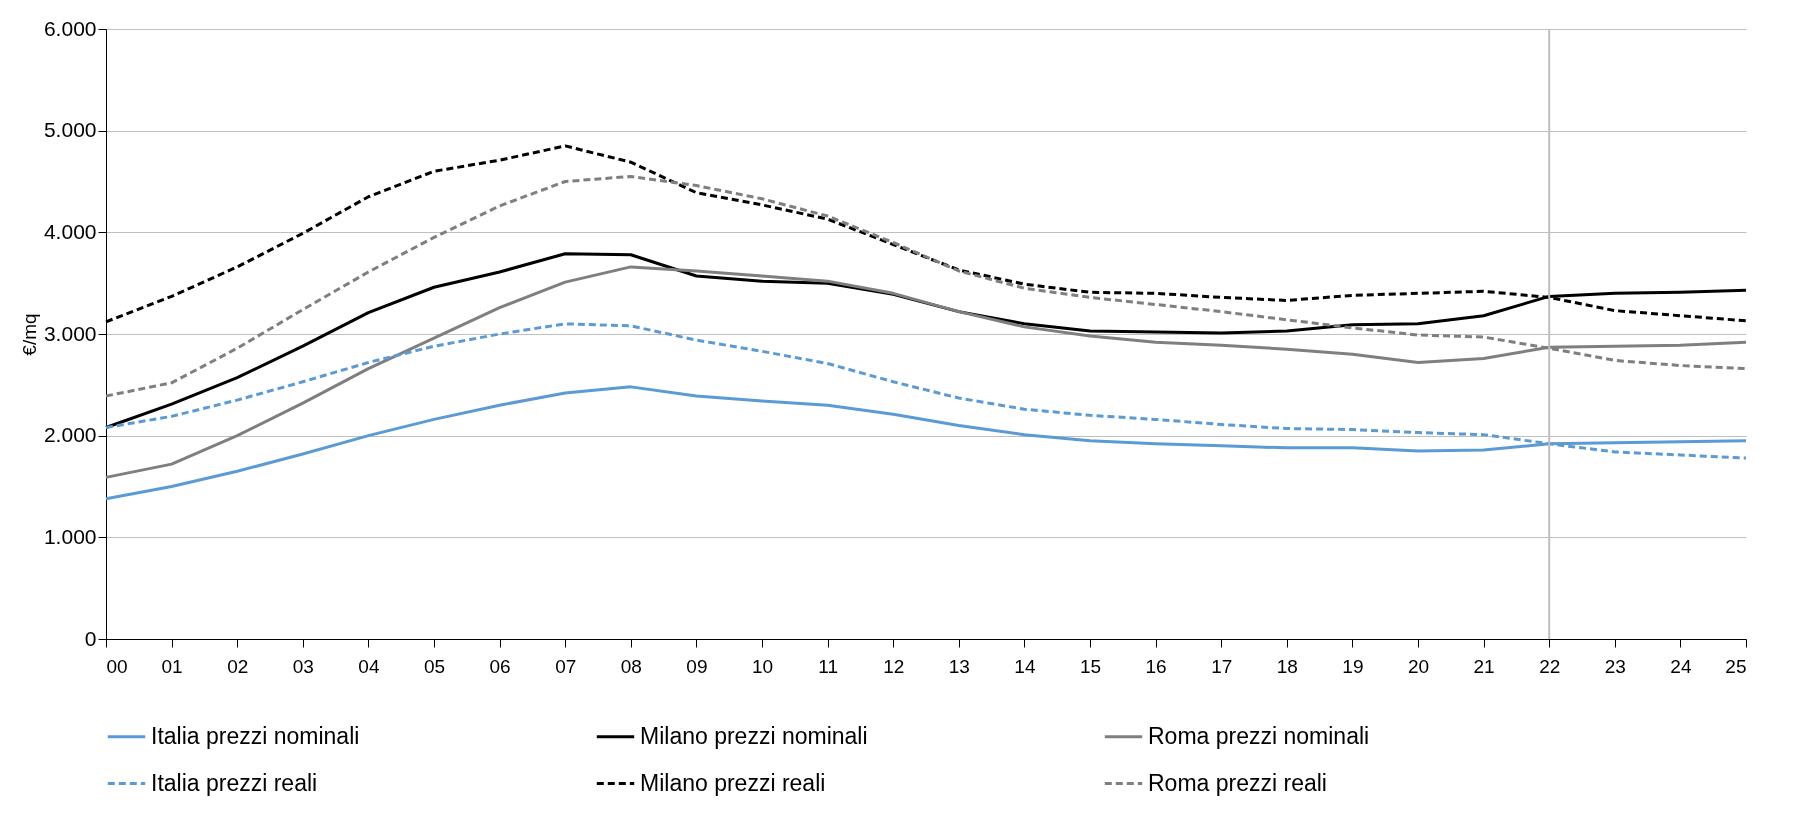 The image size is (1817, 836). What do you see at coordinates (828, 666) in the screenshot?
I see `x-tick-label: 11` at bounding box center [828, 666].